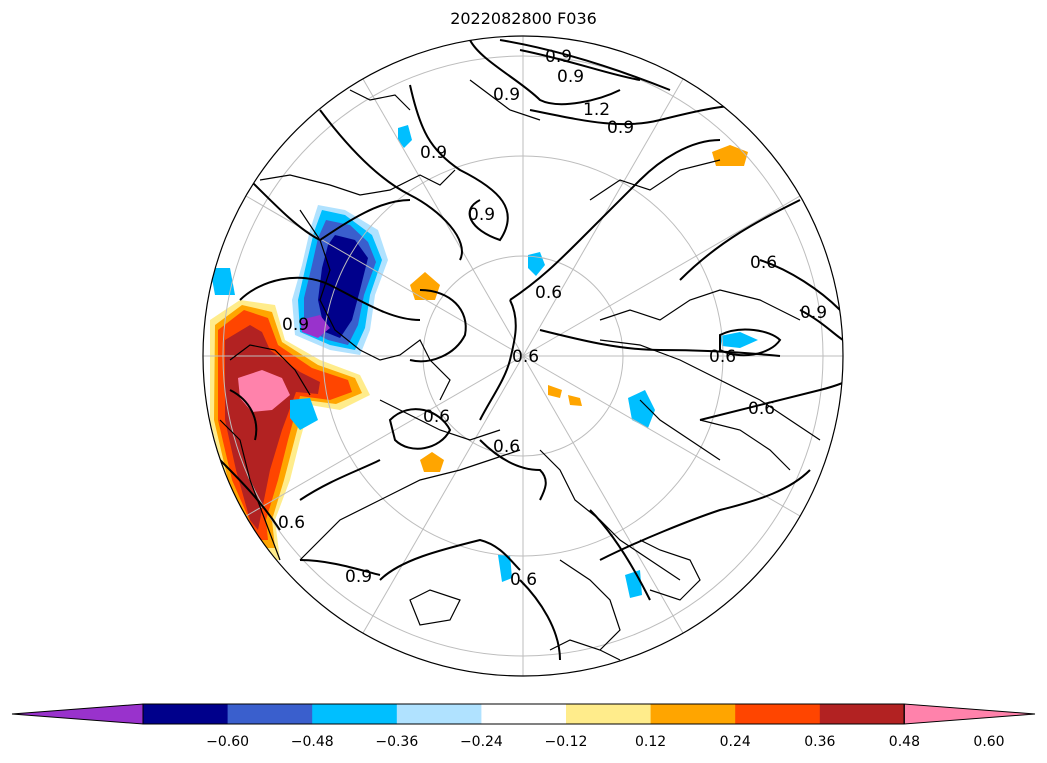  Describe the element at coordinates (77, 714) in the screenshot. I see `colorbar-extend-left` at that location.